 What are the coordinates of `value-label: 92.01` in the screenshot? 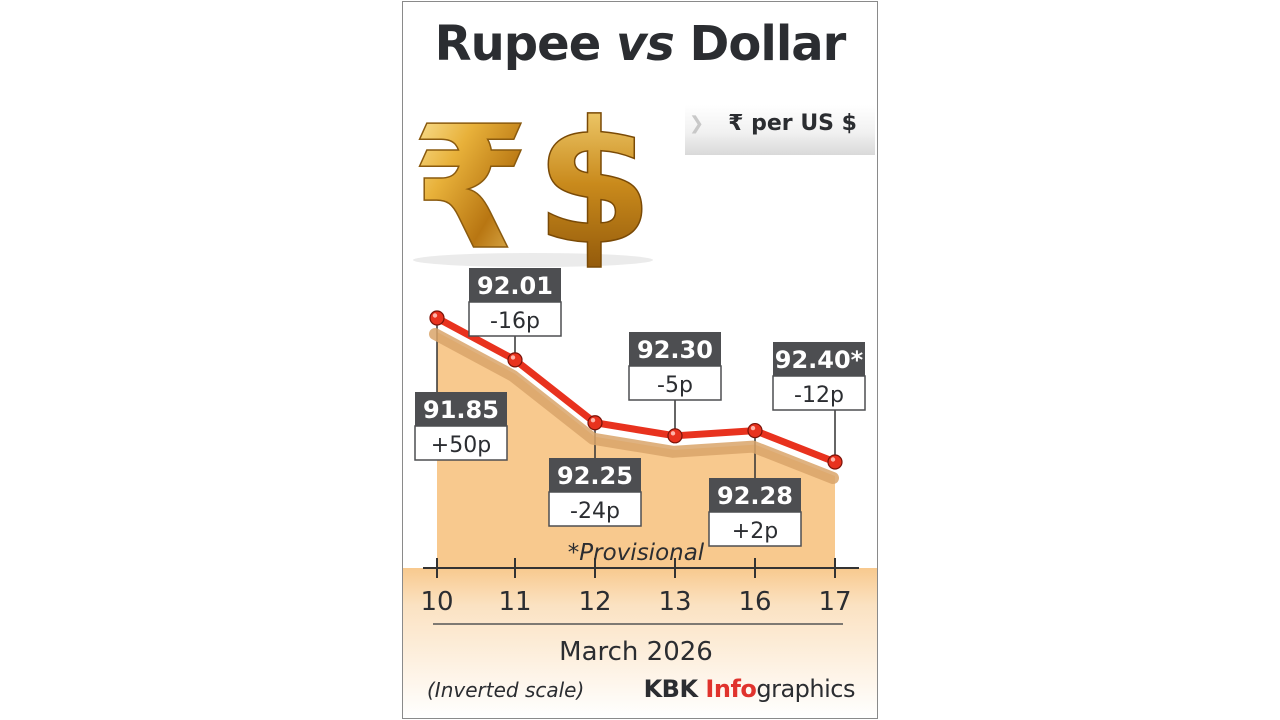 It's located at (515, 286).